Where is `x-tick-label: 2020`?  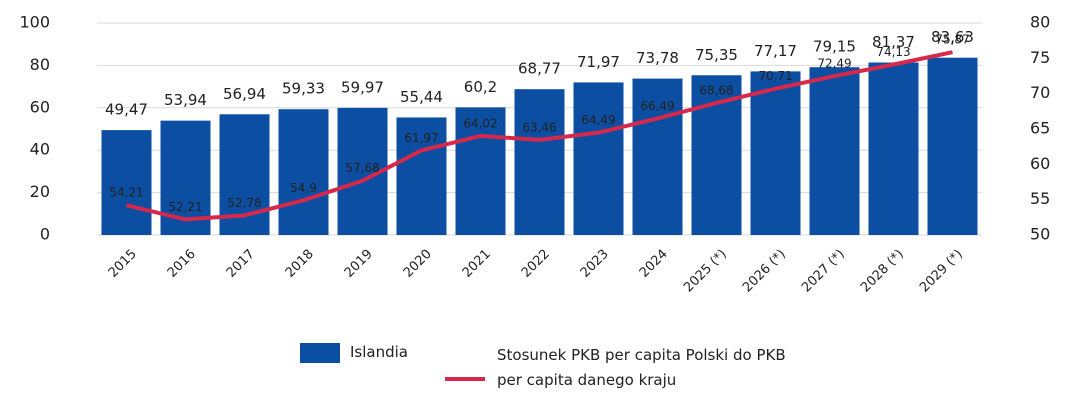 x-tick-label: 2020 is located at coordinates (418, 264).